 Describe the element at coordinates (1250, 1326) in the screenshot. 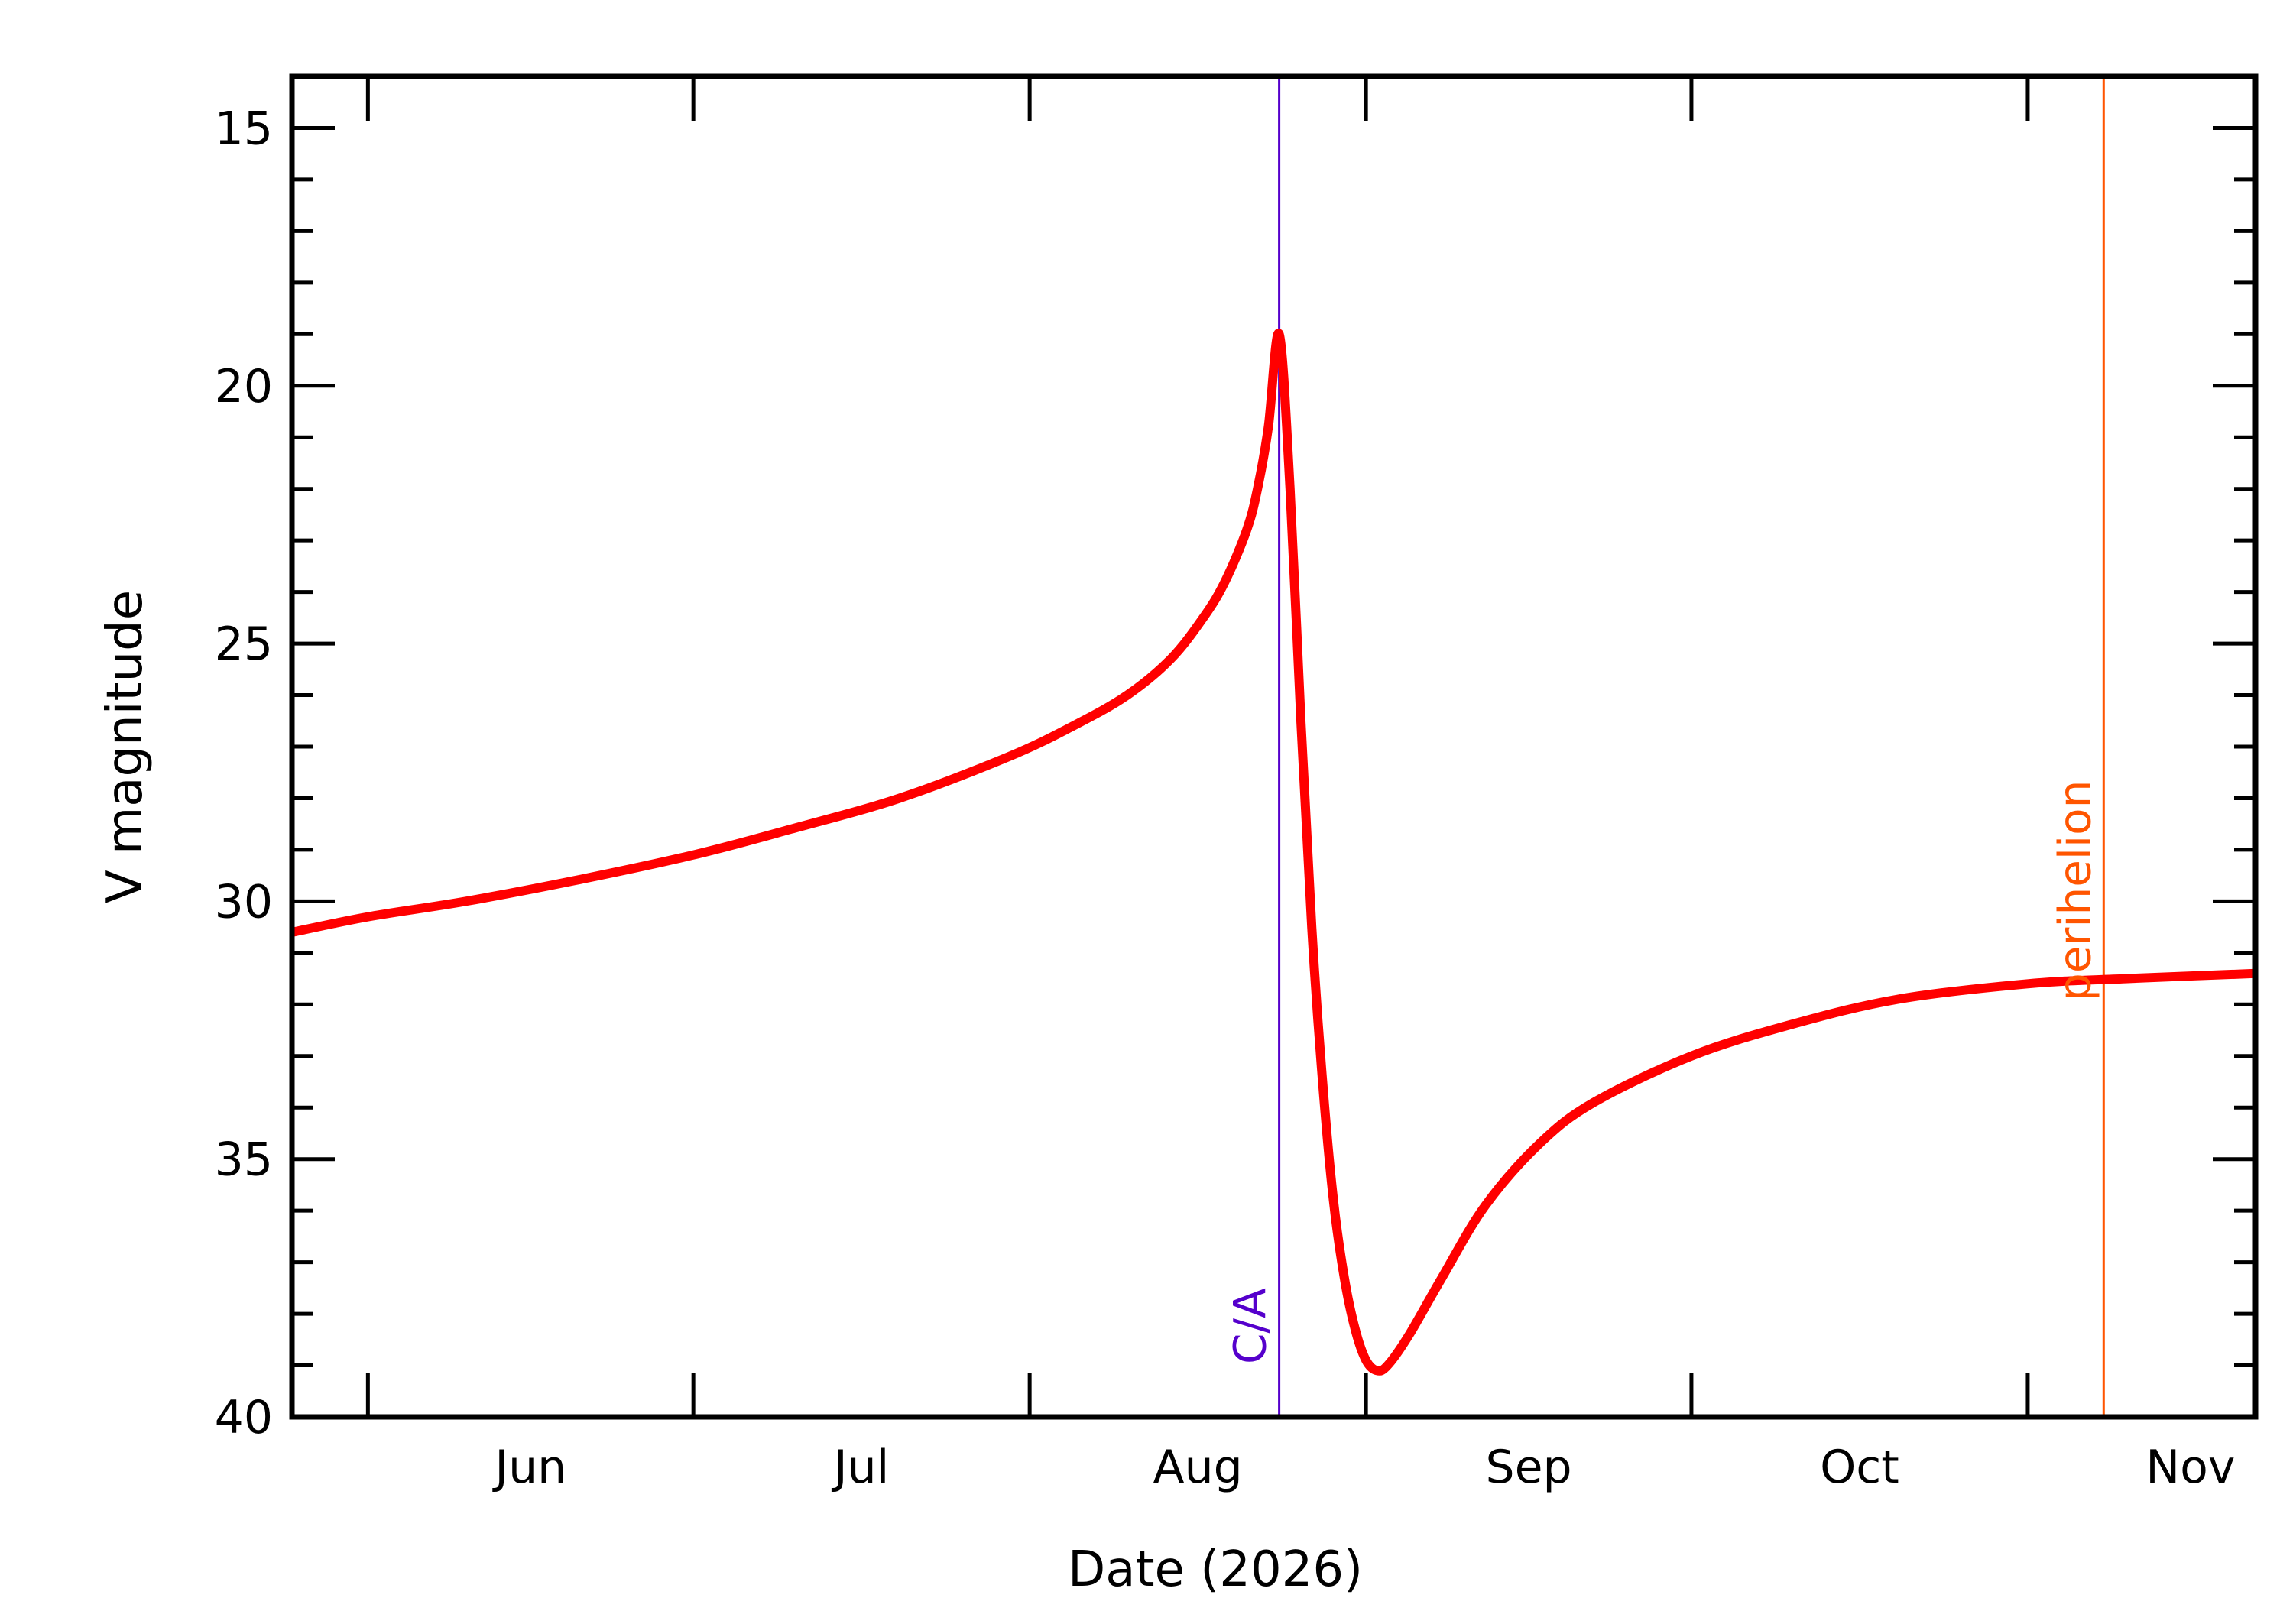

I see `marker-label: C/A` at that location.